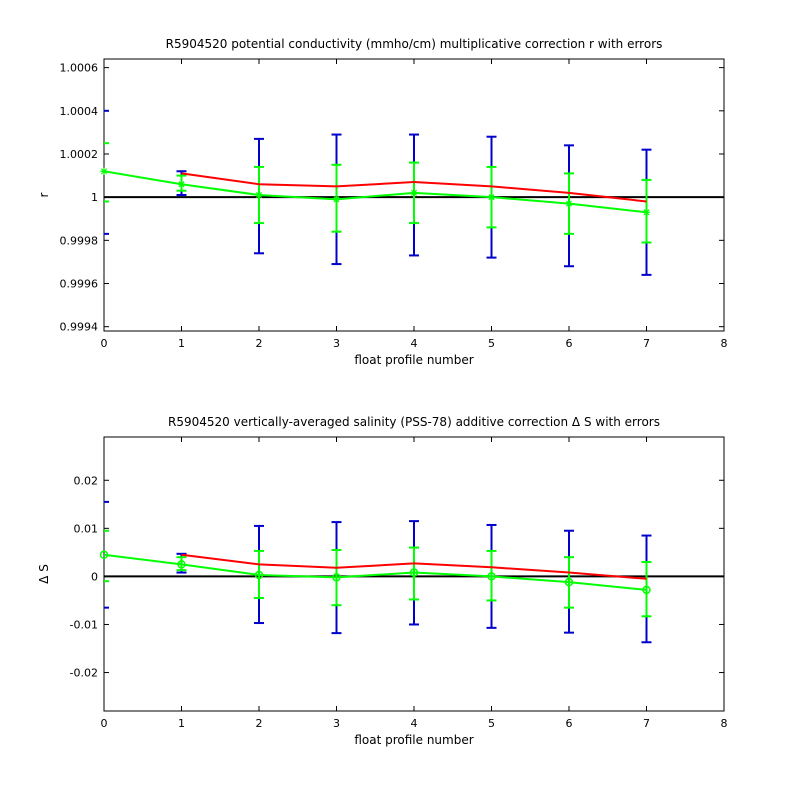 Image resolution: width=800 pixels, height=800 pixels. Describe the element at coordinates (79, 154) in the screenshot. I see `chart1-y-tick-label: 1.0002` at that location.